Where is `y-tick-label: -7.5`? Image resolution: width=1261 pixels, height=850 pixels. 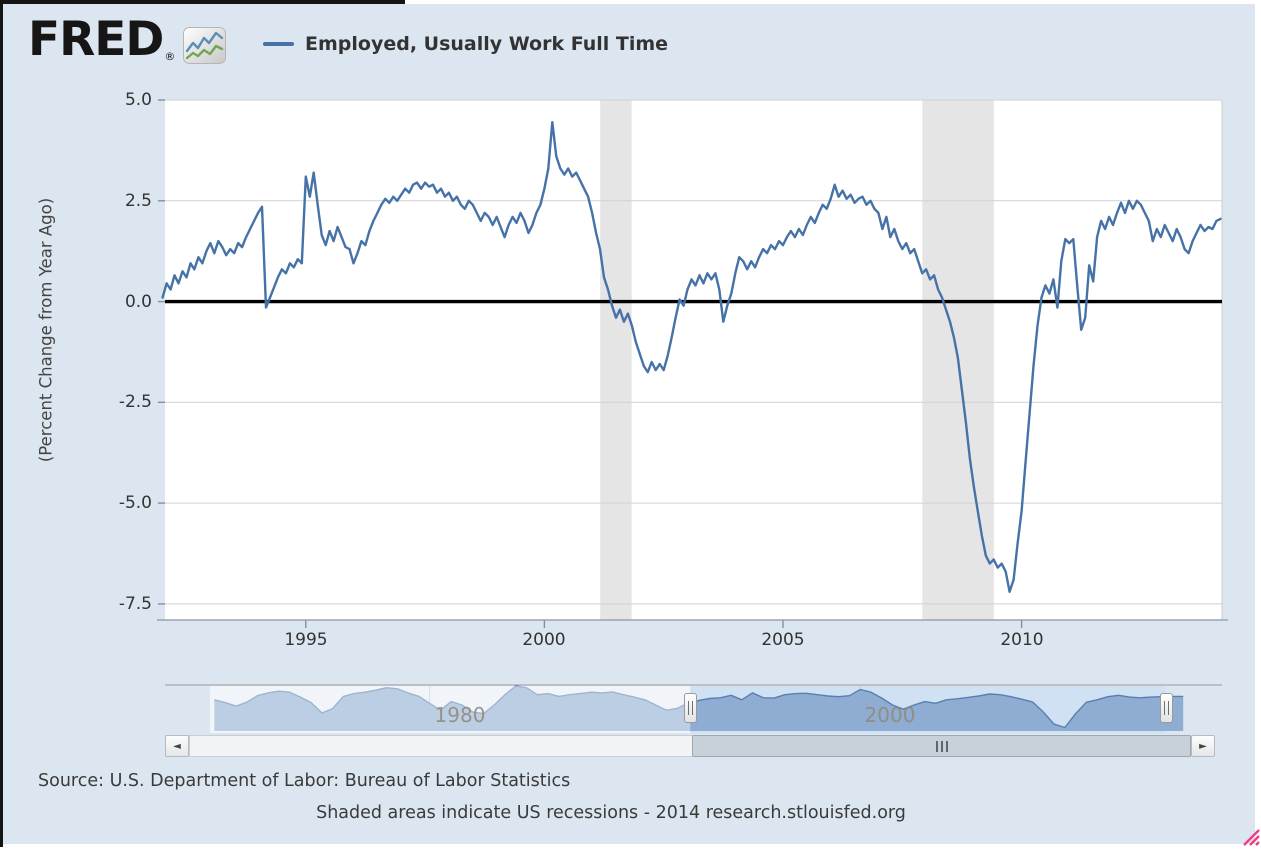
y-tick-label: -7.5 is located at coordinates (135, 604).